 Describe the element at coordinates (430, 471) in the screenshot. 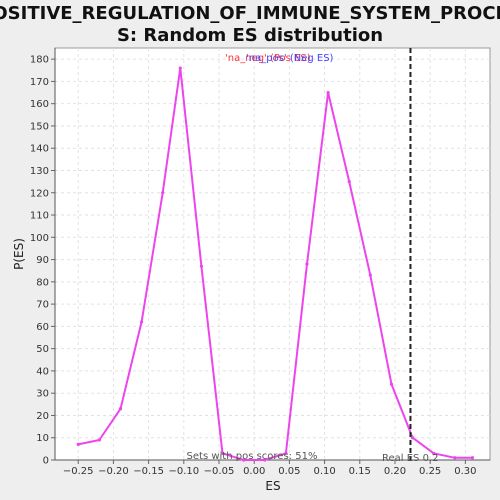

I see `x-tick-label: 0.25` at that location.